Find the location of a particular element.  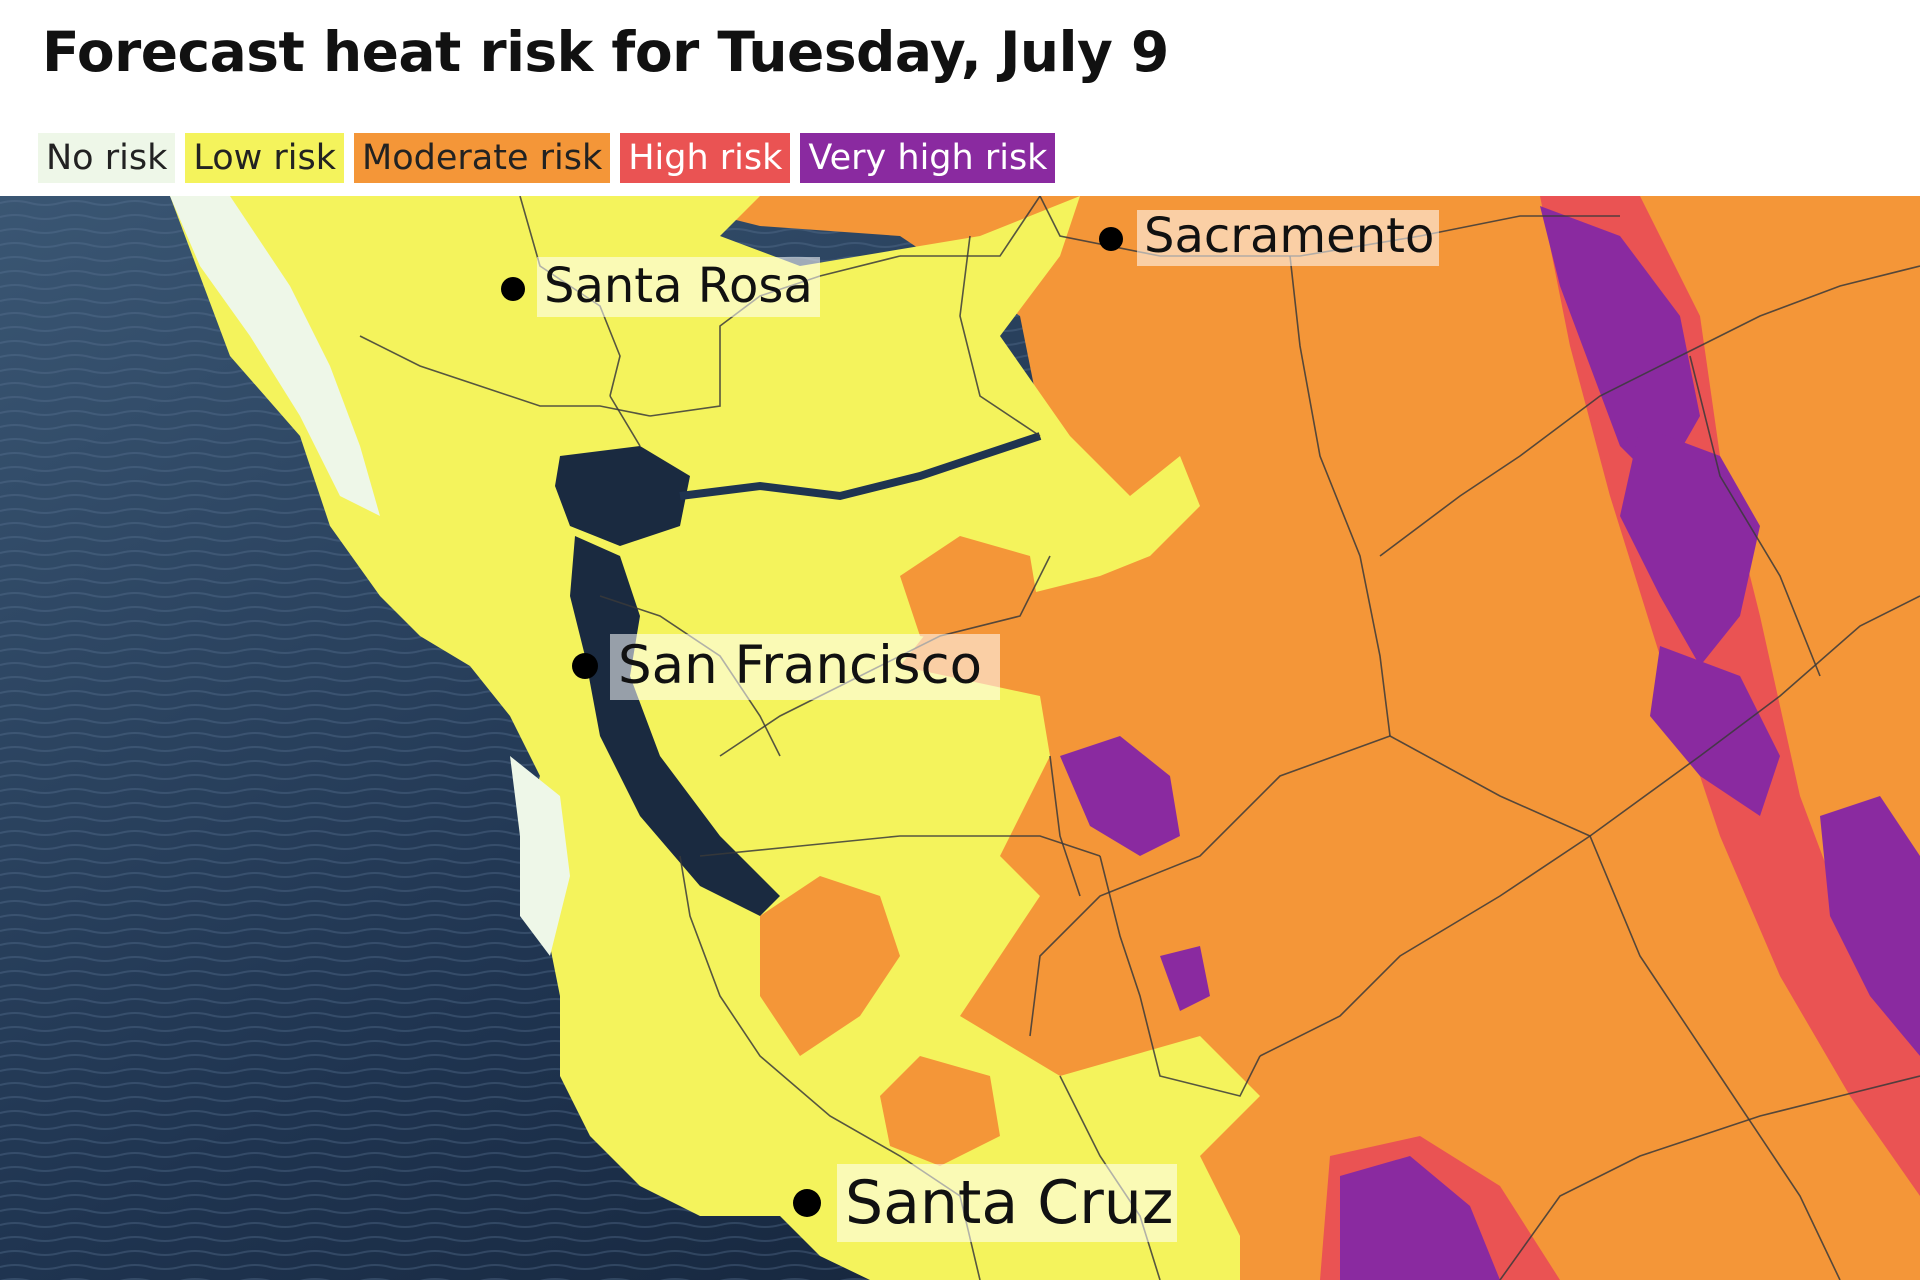

city-san-francisco: San Francisco is located at coordinates (786, 667).